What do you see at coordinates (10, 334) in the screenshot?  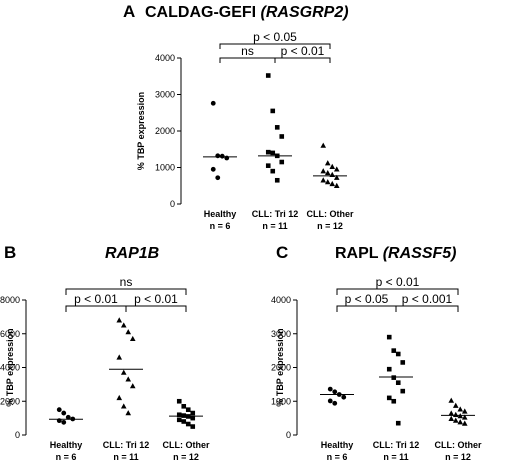 I see `y-tick-label: 6000` at bounding box center [10, 334].